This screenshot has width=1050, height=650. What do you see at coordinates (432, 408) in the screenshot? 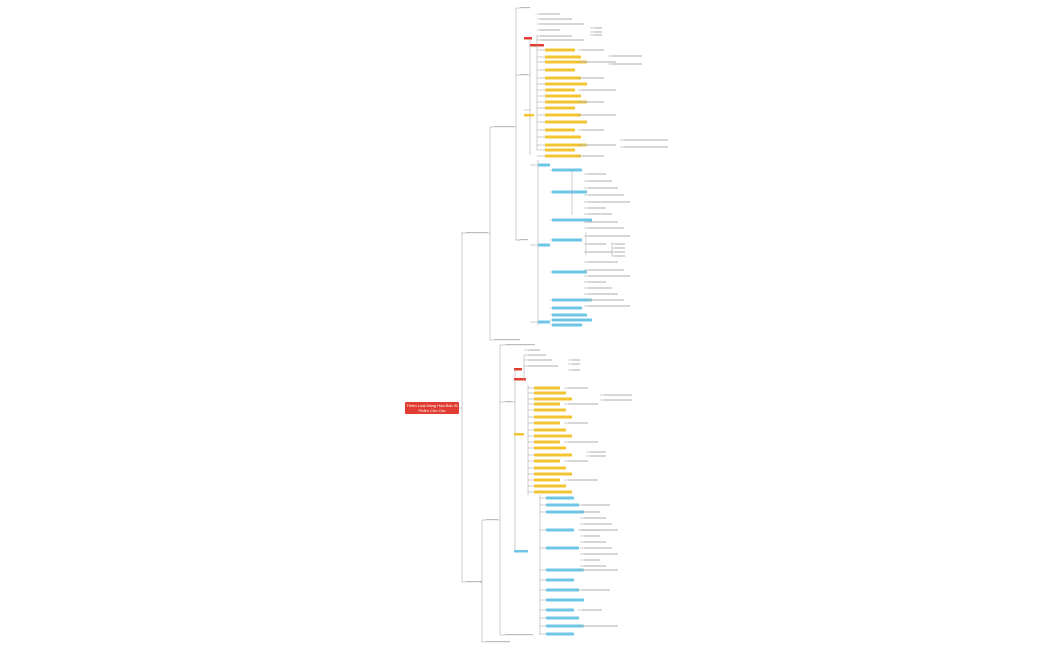
I see `root-node: Thêm Loại Hàng Hóa Bán Sỉ Phẩm Cho Các` at bounding box center [432, 408].